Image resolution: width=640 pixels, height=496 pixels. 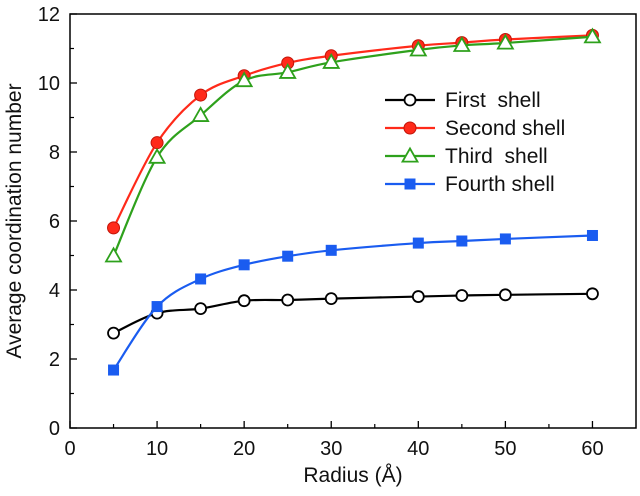 I want to click on legend-item: Third shell, so click(x=466, y=156).